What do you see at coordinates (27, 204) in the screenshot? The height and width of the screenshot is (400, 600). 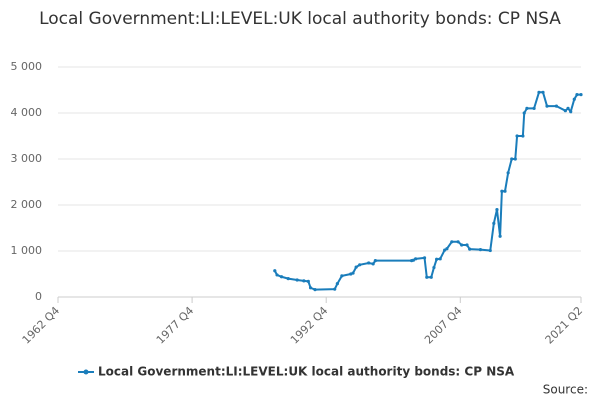 I see `y-tick-label: 2 000` at bounding box center [27, 204].